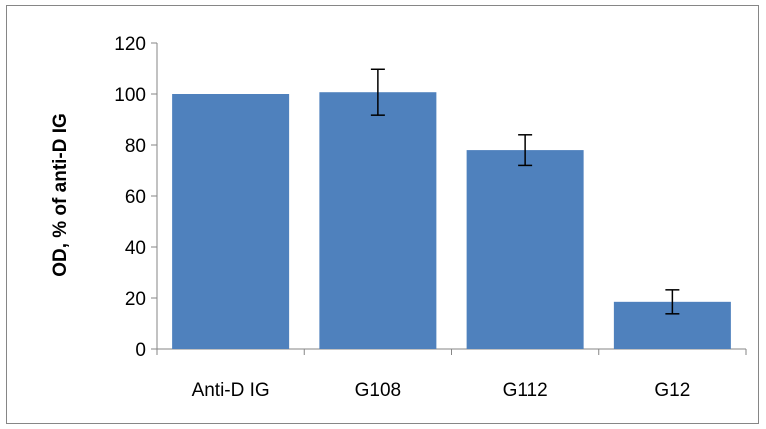 The width and height of the screenshot is (766, 429). I want to click on bar-anti-d-ig, so click(231, 221).